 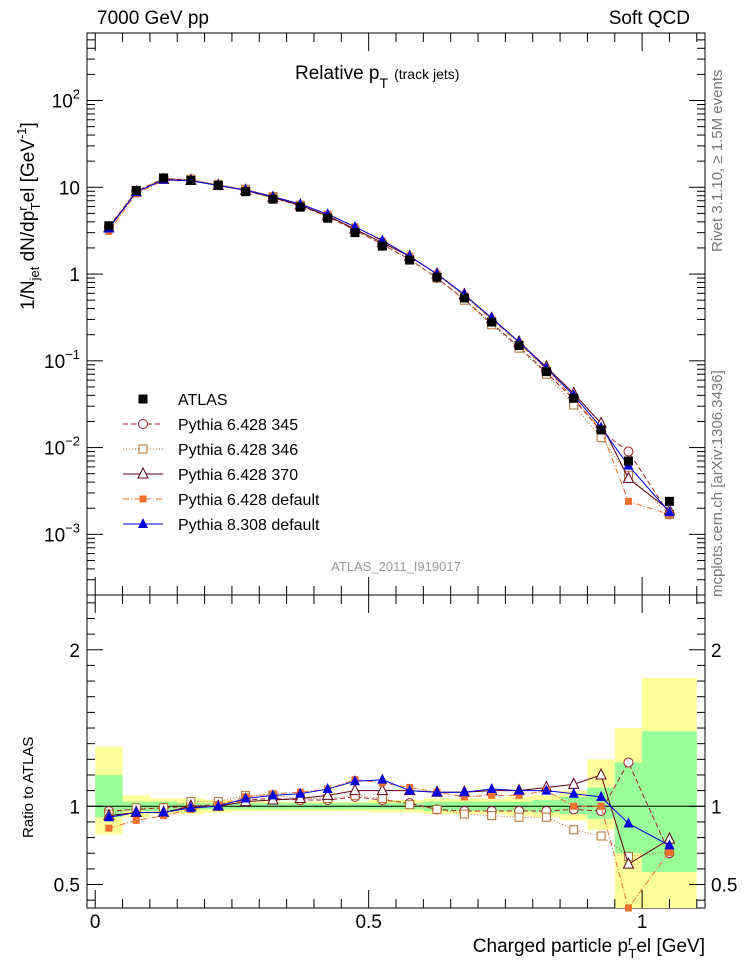 I want to click on x-axis-label: Charged particle pr Tel [GeV], so click(x=589, y=947).